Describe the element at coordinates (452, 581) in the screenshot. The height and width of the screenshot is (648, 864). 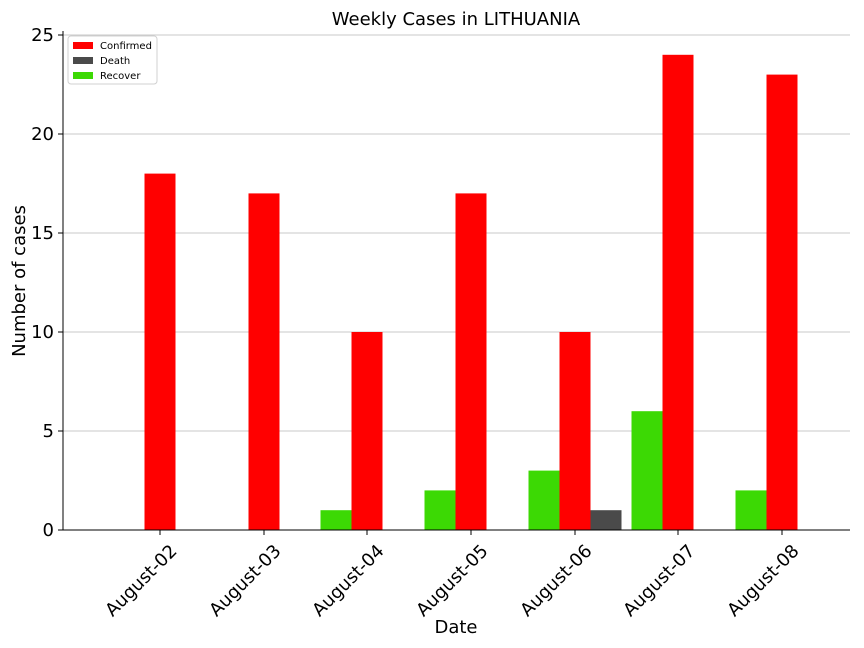
I see `x-tick-label: August-05` at that location.